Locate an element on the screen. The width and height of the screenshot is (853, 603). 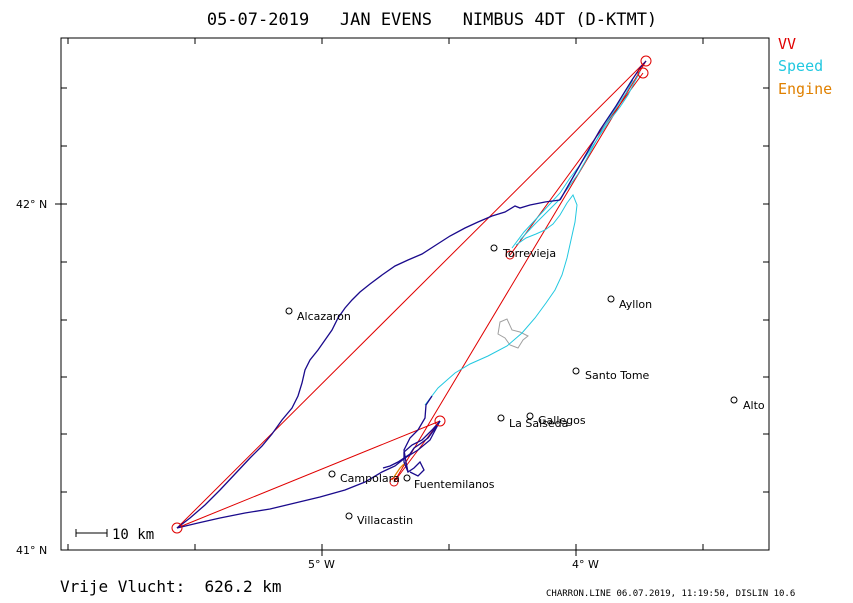
top-ticks is located at coordinates (385, 41).